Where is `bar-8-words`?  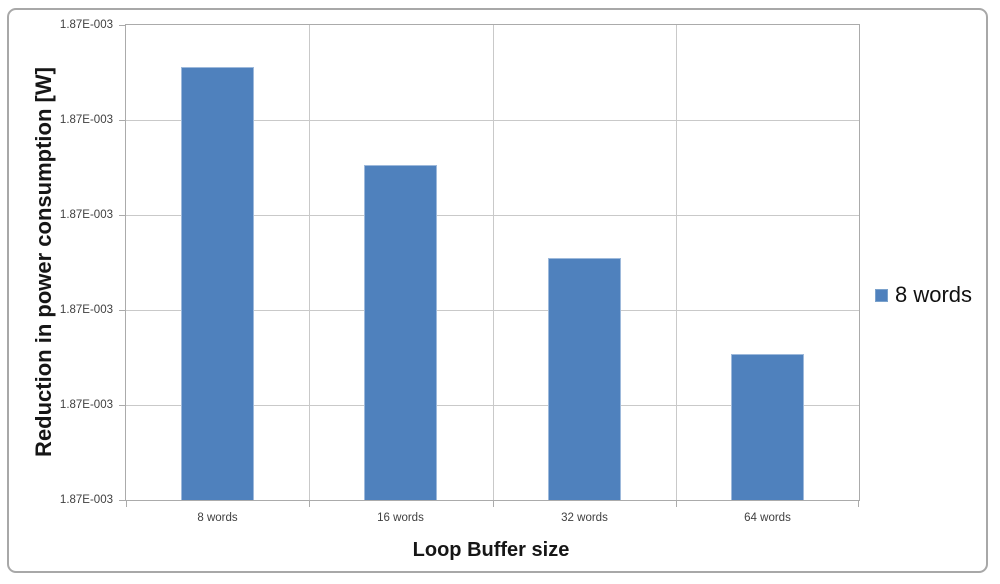
bar-8-words is located at coordinates (217, 283).